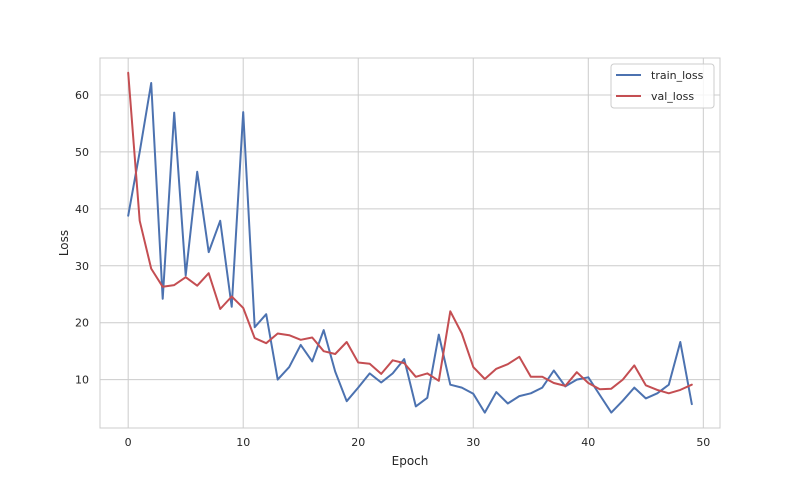  What do you see at coordinates (703, 442) in the screenshot?
I see `x-tick-label: 50` at bounding box center [703, 442].